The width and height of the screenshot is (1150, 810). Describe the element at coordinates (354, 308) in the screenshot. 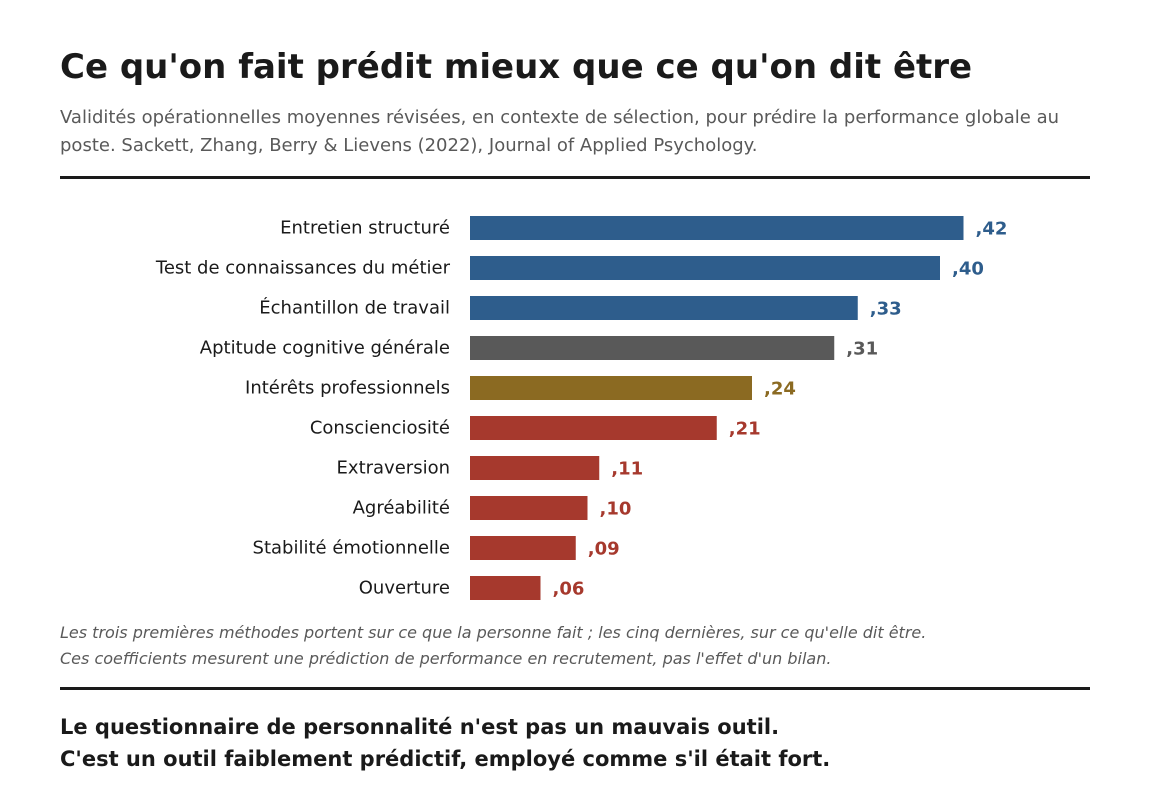

I see `category-label: Échantillon de travail` at that location.